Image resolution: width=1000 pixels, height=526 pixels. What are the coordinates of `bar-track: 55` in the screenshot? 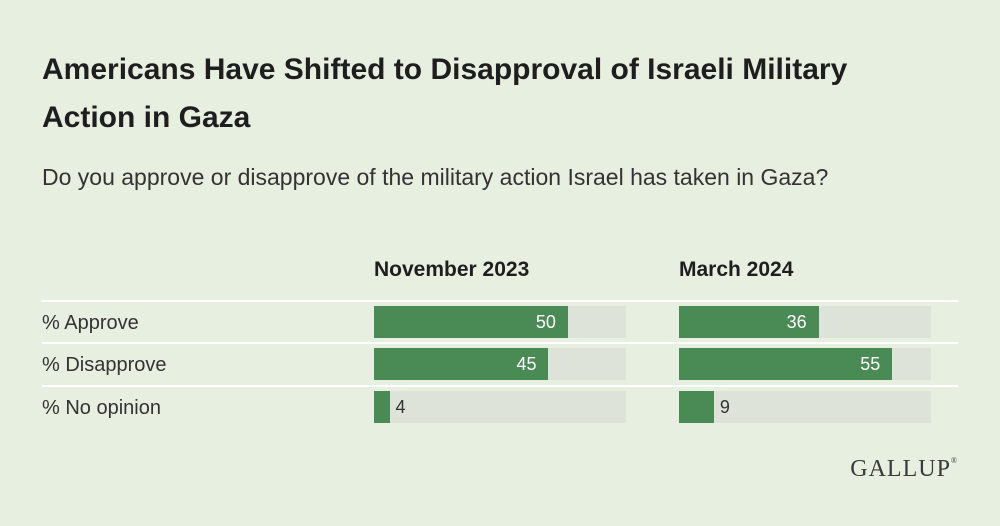 It's located at (805, 364).